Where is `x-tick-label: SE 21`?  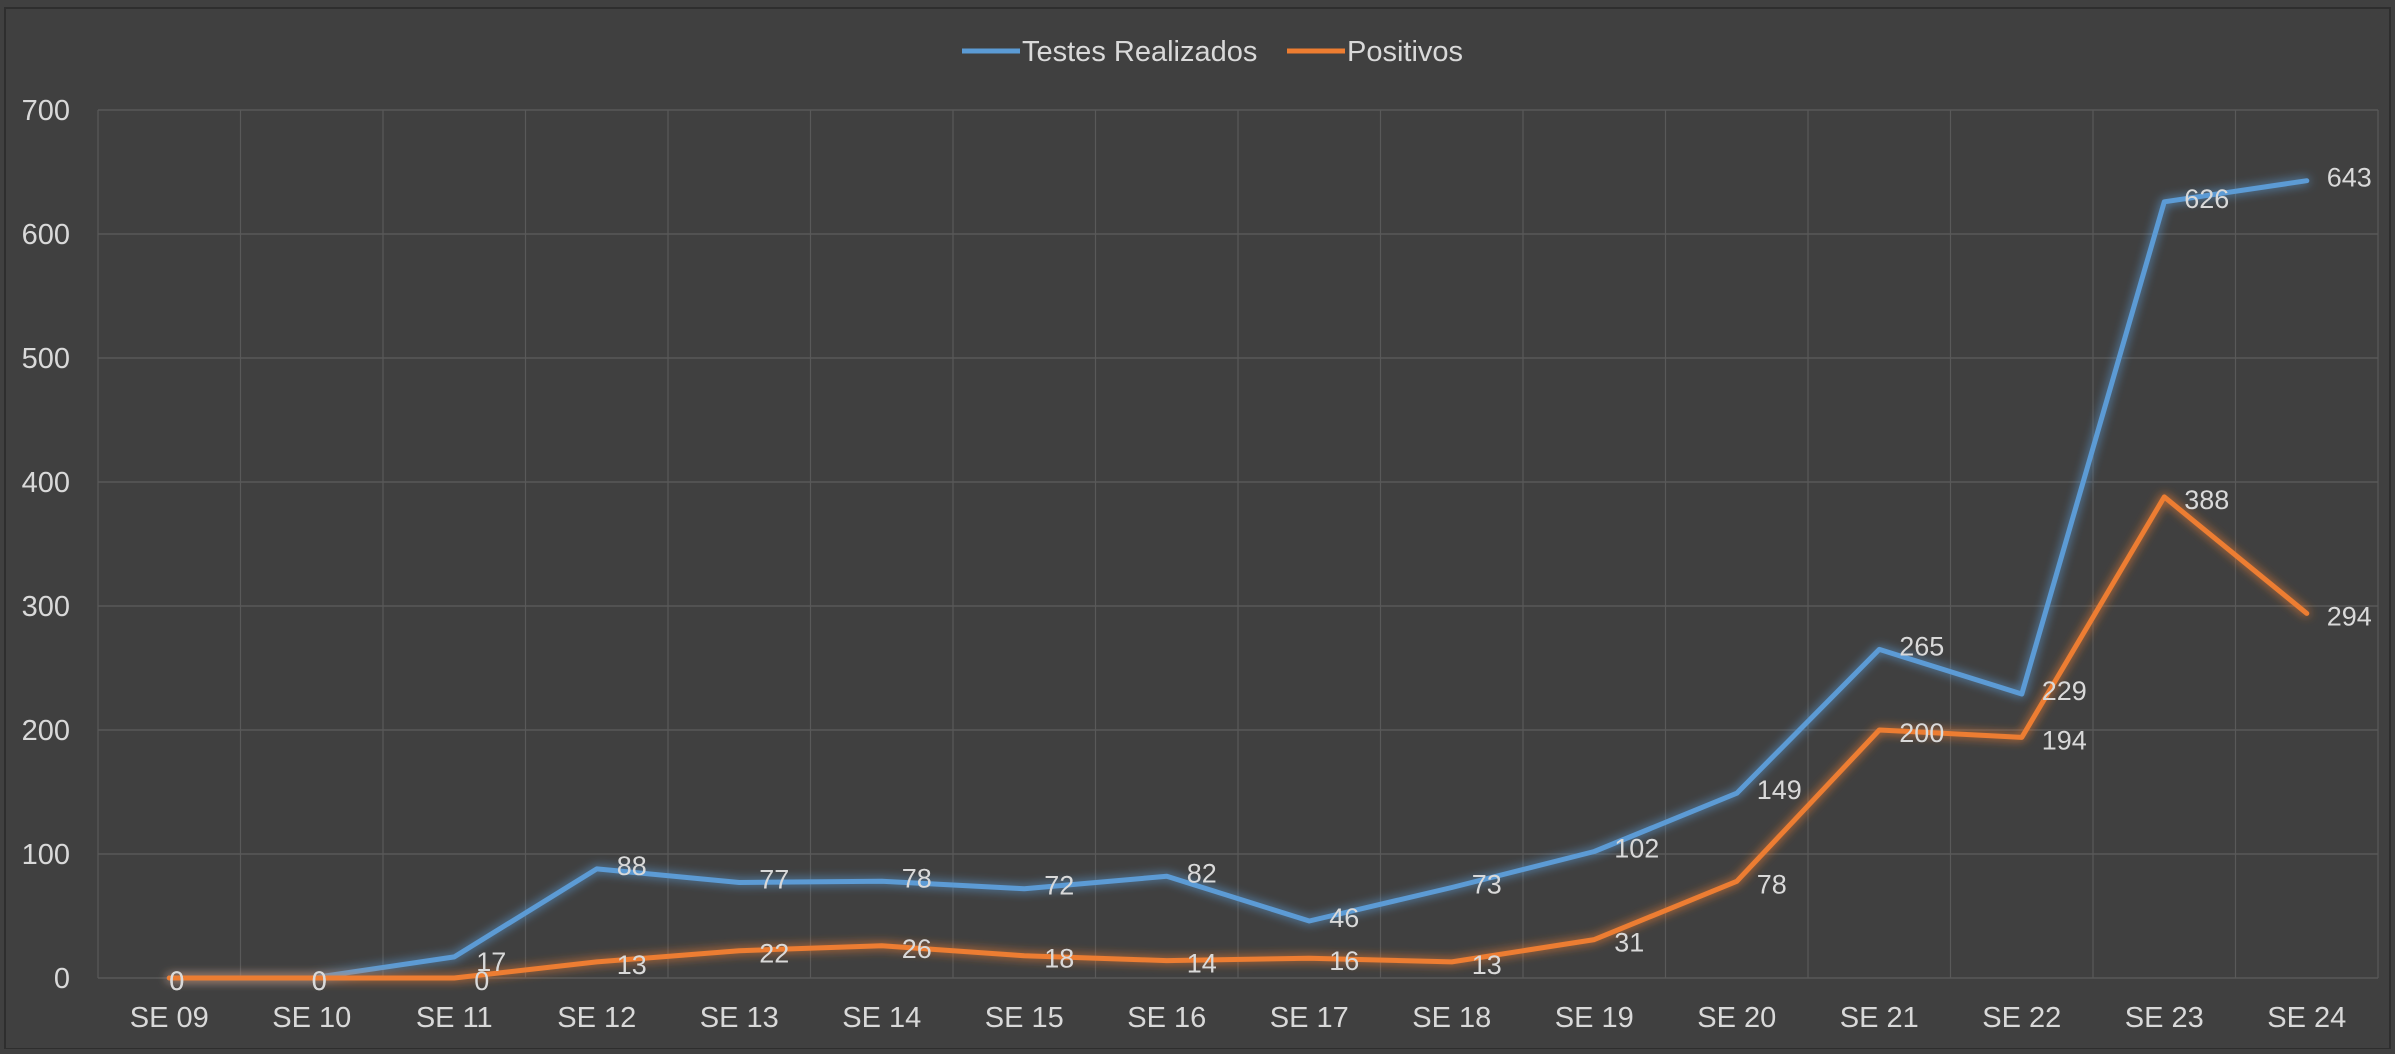
x-tick-label: SE 21 is located at coordinates (1879, 1018).